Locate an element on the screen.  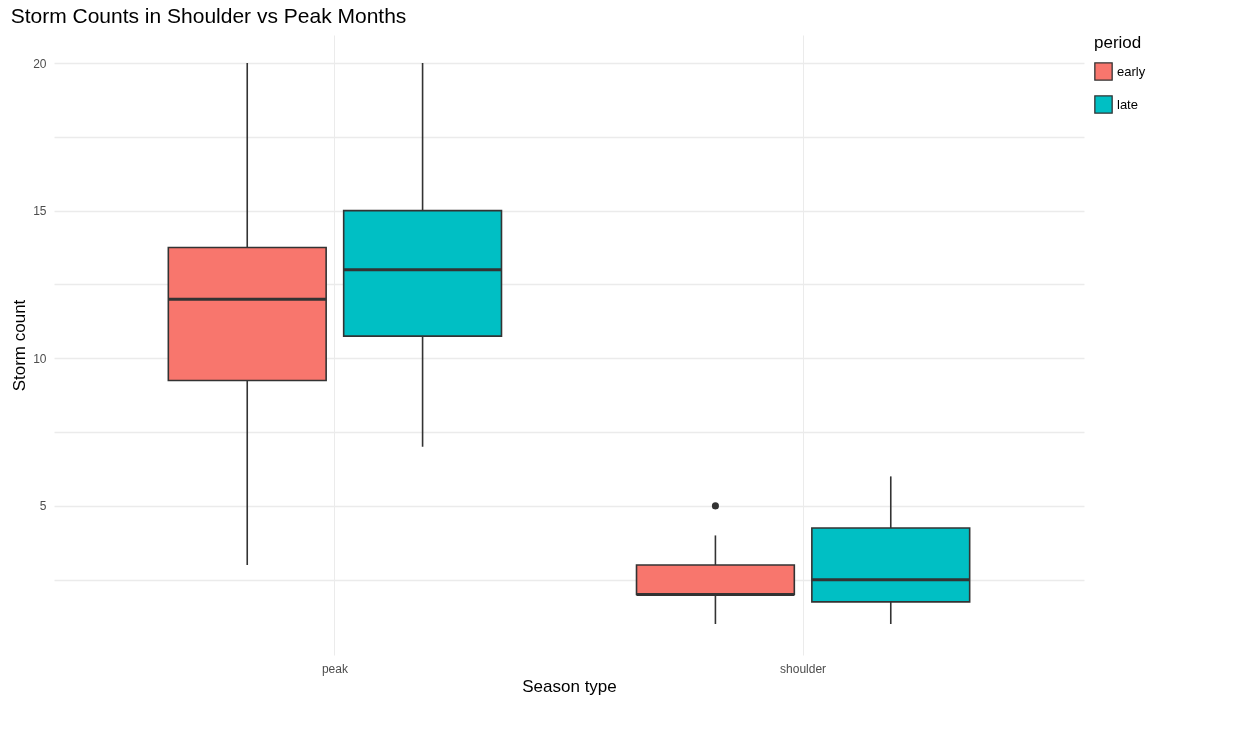
x-tick-label: shoulder is located at coordinates (803, 668).